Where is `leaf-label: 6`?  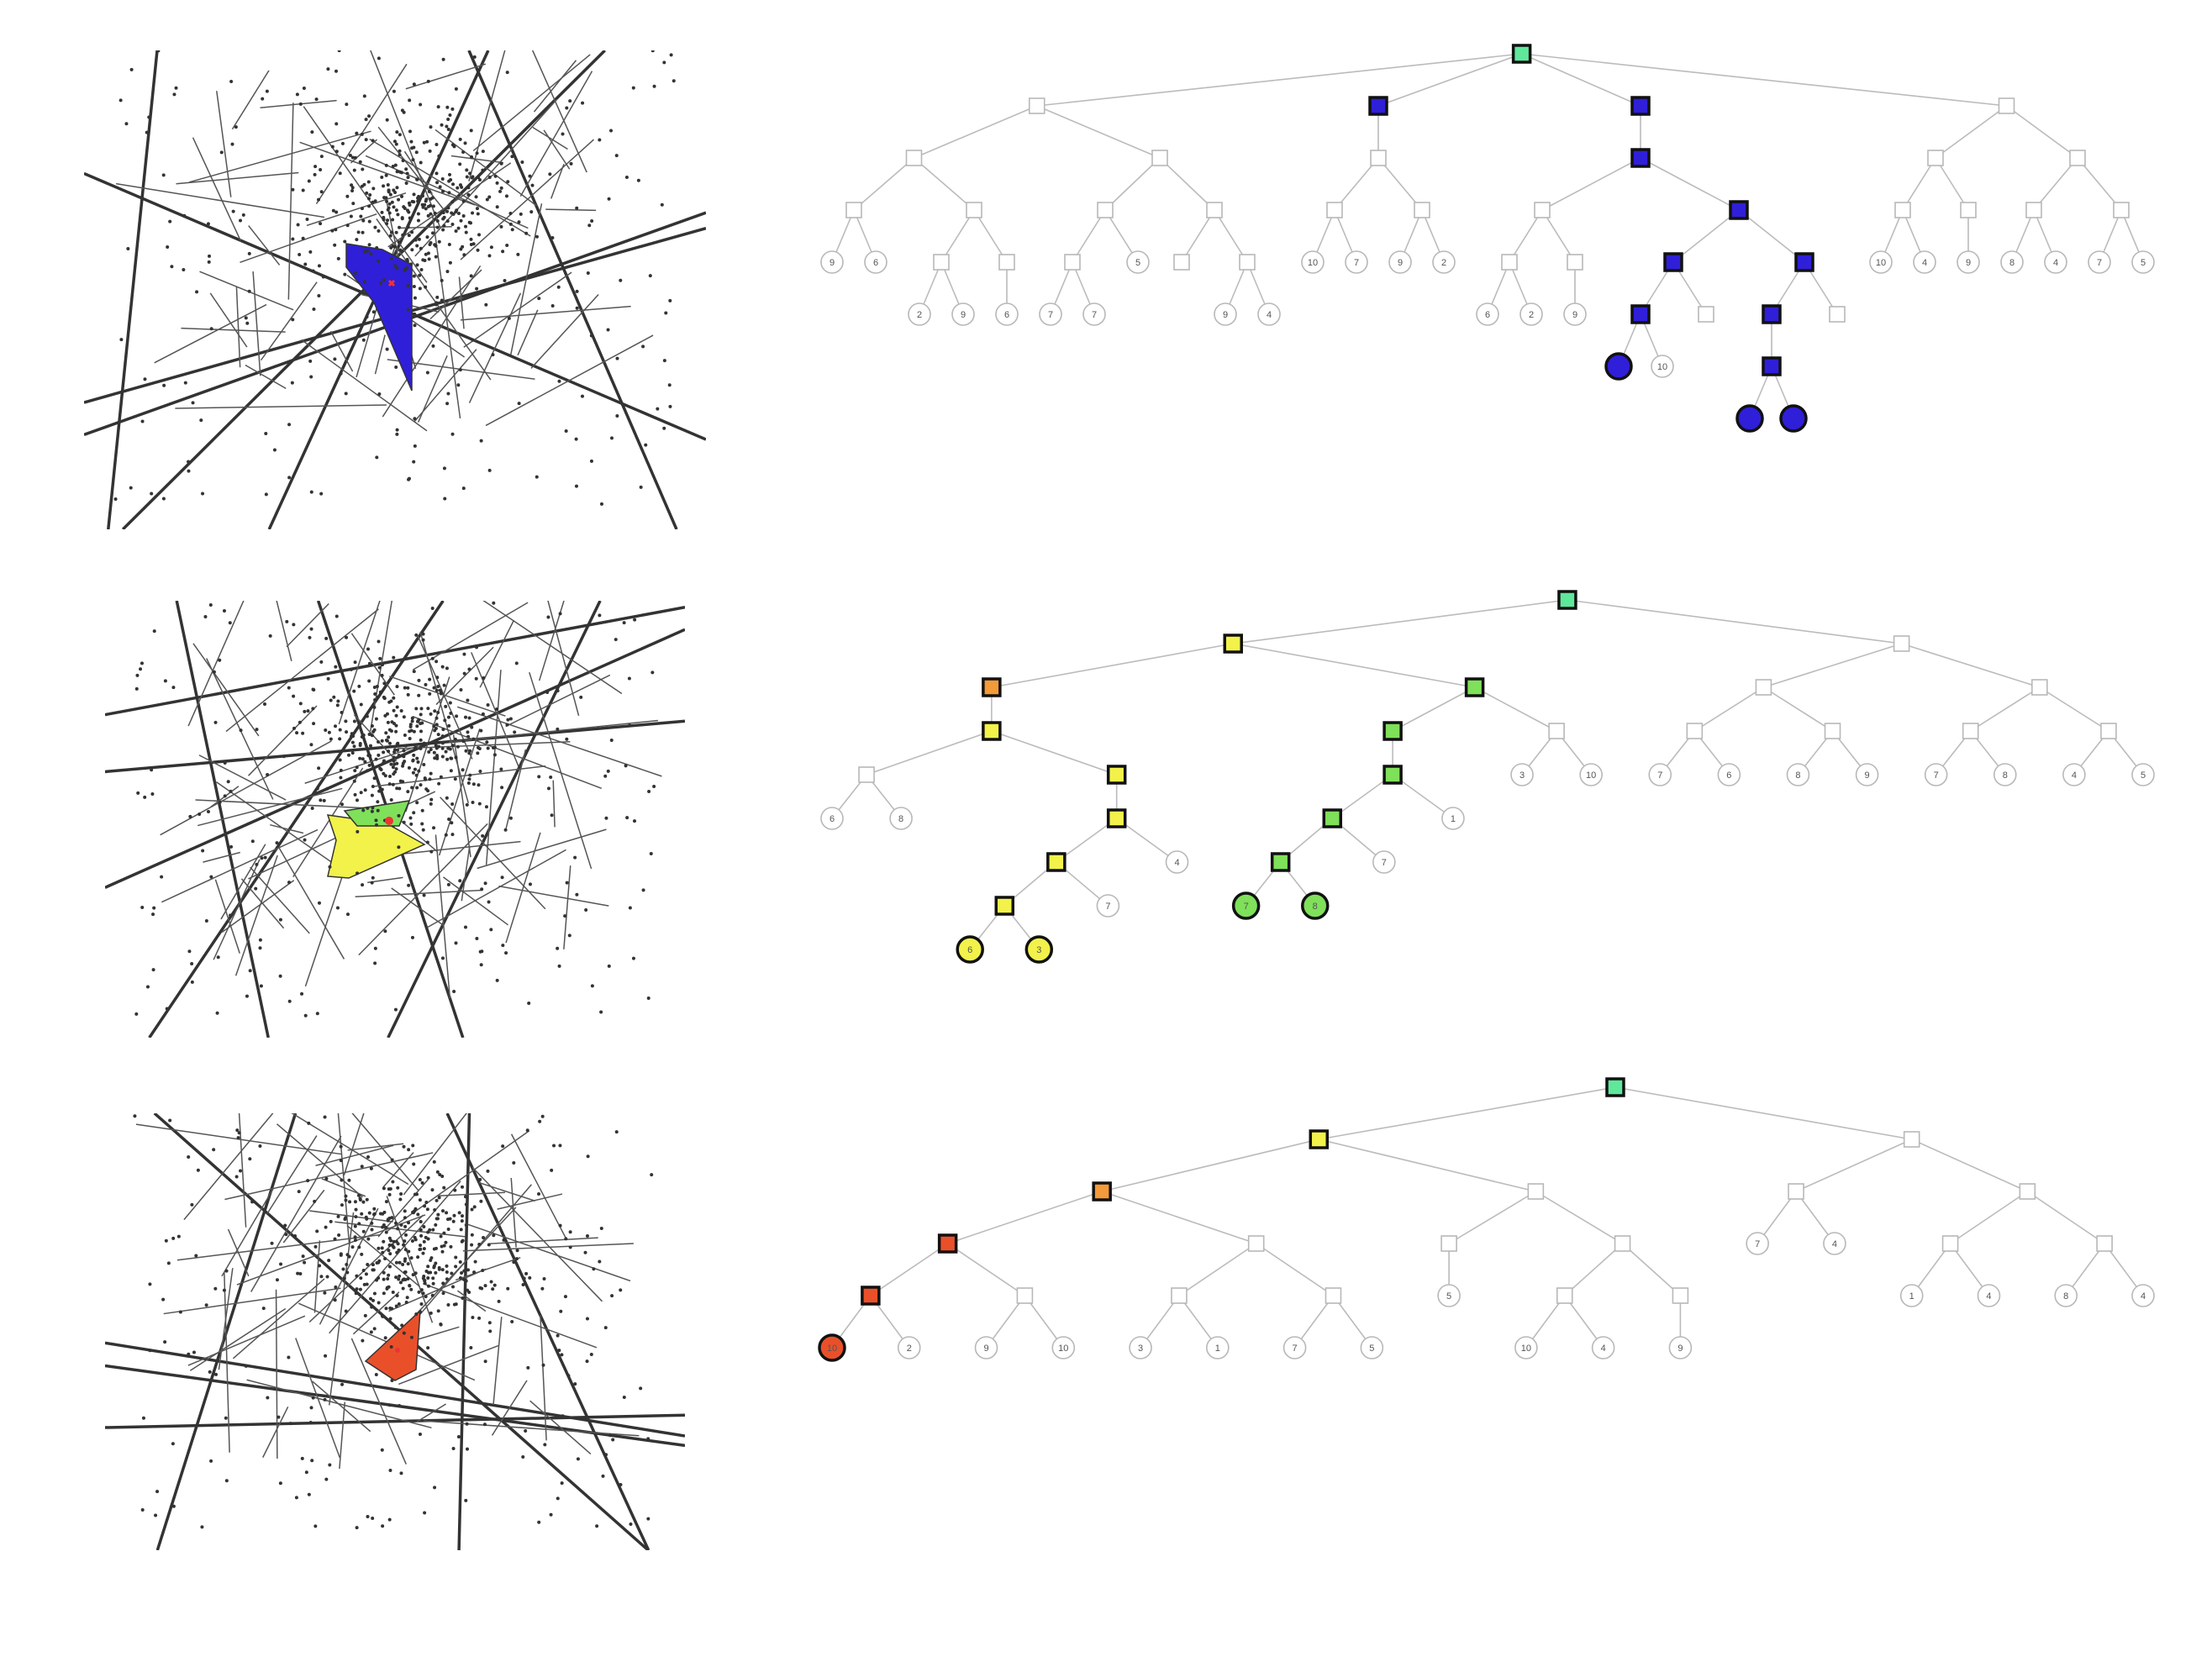
leaf-label: 6 is located at coordinates (1728, 775).